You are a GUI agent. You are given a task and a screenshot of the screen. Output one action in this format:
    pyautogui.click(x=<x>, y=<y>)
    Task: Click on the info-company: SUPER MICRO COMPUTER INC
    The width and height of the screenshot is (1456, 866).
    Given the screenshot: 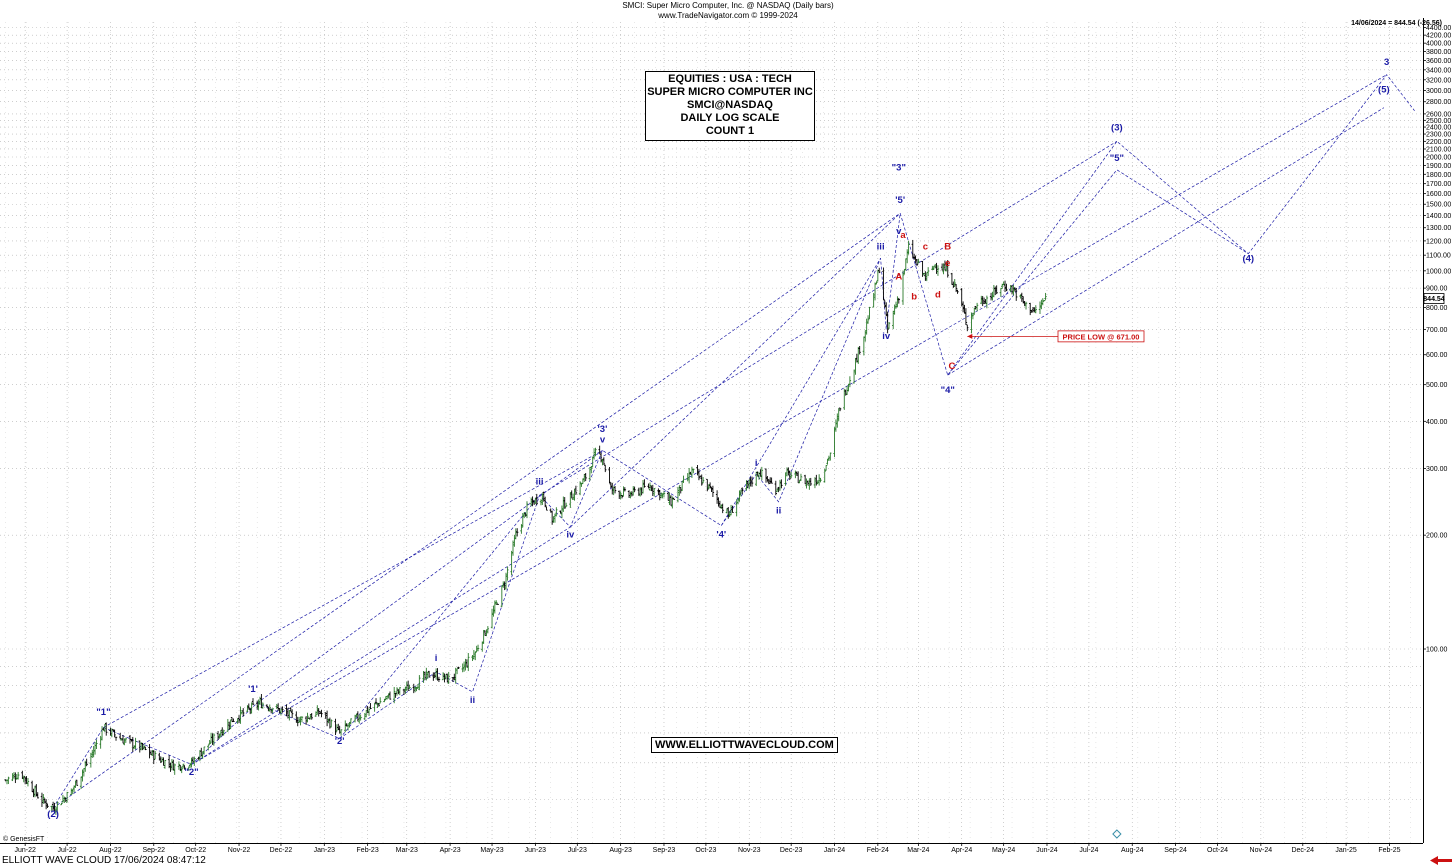 What is the action you would take?
    pyautogui.click(x=730, y=92)
    